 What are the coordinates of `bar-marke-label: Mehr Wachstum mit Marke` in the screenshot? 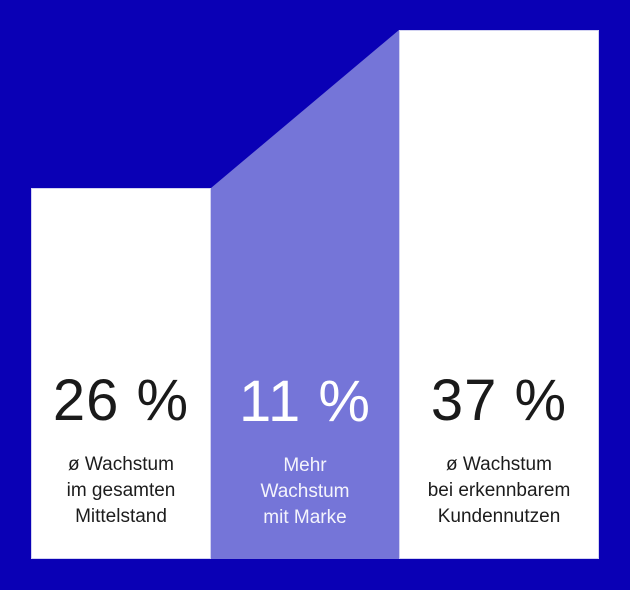 It's located at (305, 491).